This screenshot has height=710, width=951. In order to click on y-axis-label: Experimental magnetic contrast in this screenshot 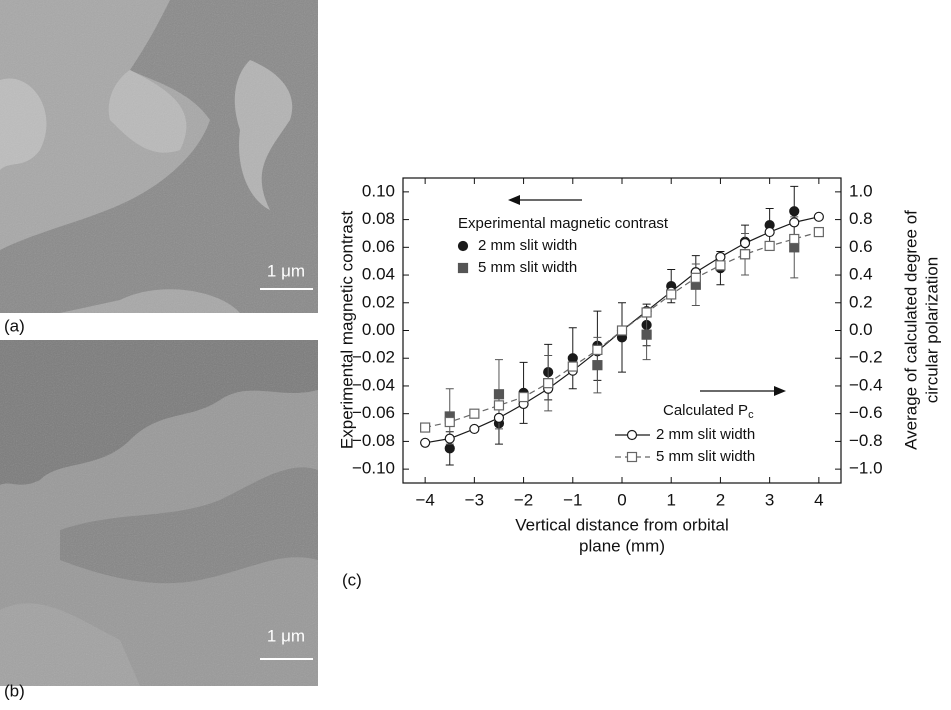, I will do `click(346, 330)`.